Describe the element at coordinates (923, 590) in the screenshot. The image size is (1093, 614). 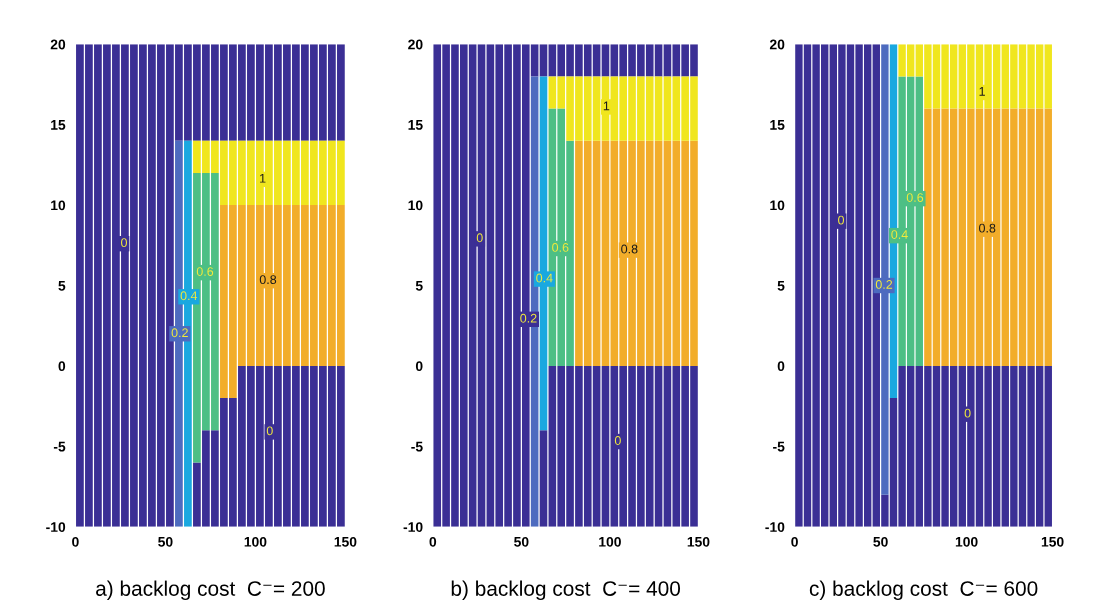
I see `text: c) backlog cost C⁻= 600` at that location.